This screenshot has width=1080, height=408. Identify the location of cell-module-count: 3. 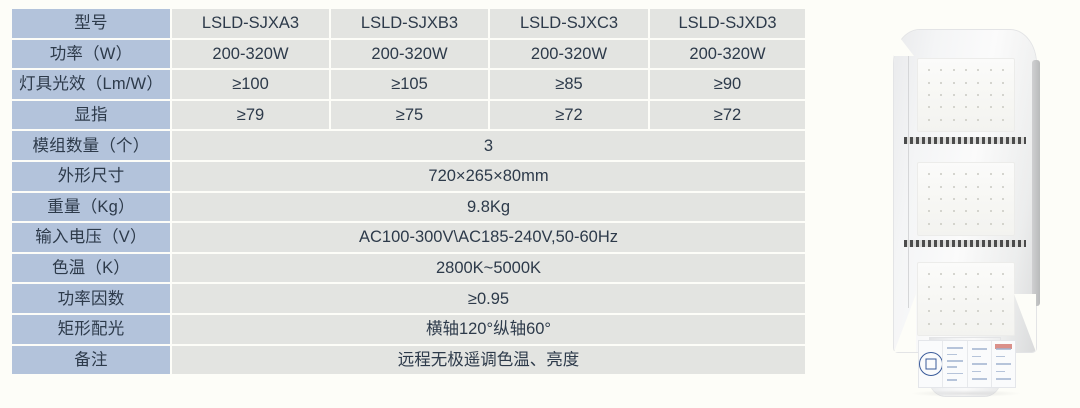
(488, 145).